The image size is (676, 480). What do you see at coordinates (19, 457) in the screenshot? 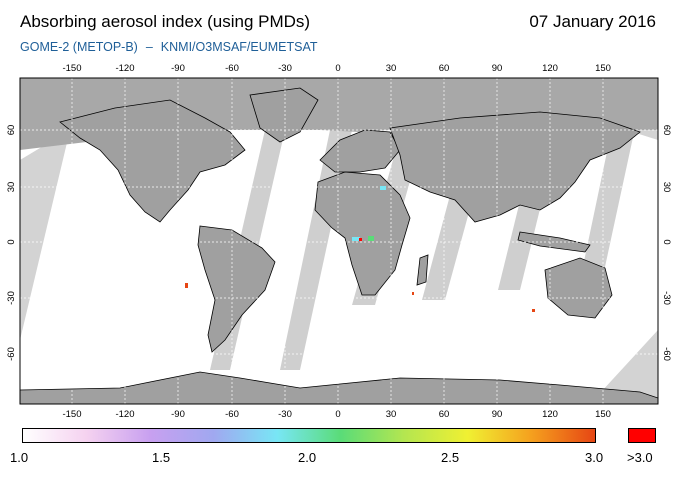
I see `scale-label: 1.0` at bounding box center [19, 457].